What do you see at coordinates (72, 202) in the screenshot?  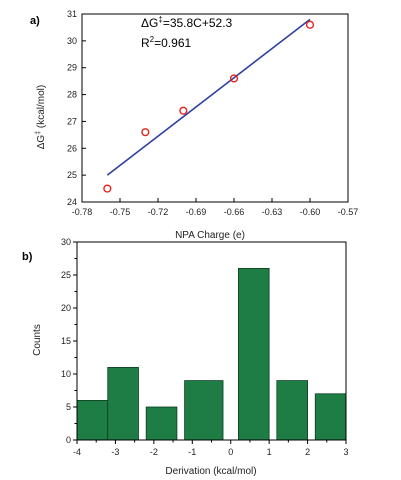 I see `y-tick-label-a: 24` at bounding box center [72, 202].